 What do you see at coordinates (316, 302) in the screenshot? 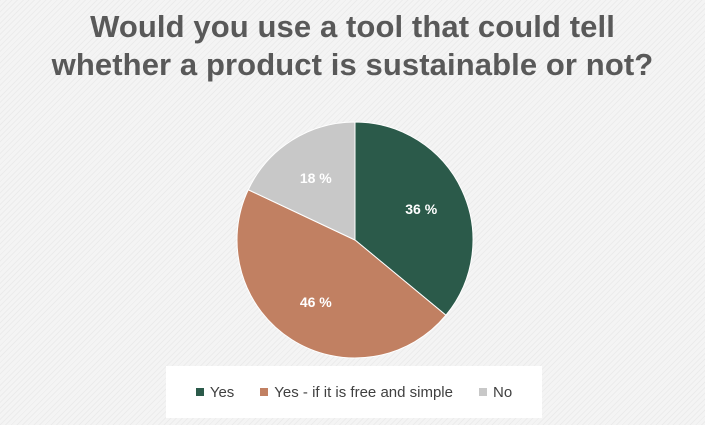
I see `data-label-yes-if-free: 46 %` at bounding box center [316, 302].